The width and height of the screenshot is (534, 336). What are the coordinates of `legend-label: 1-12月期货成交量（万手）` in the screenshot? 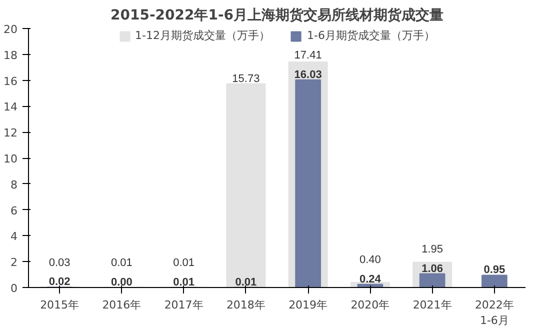 It's located at (202, 35).